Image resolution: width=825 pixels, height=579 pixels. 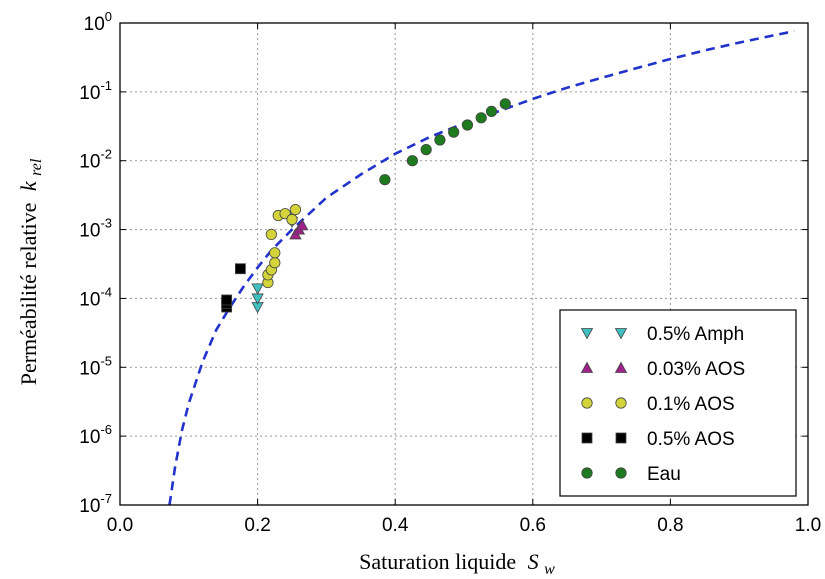 I want to click on legend-label: 0.5% AOS, so click(x=691, y=439).